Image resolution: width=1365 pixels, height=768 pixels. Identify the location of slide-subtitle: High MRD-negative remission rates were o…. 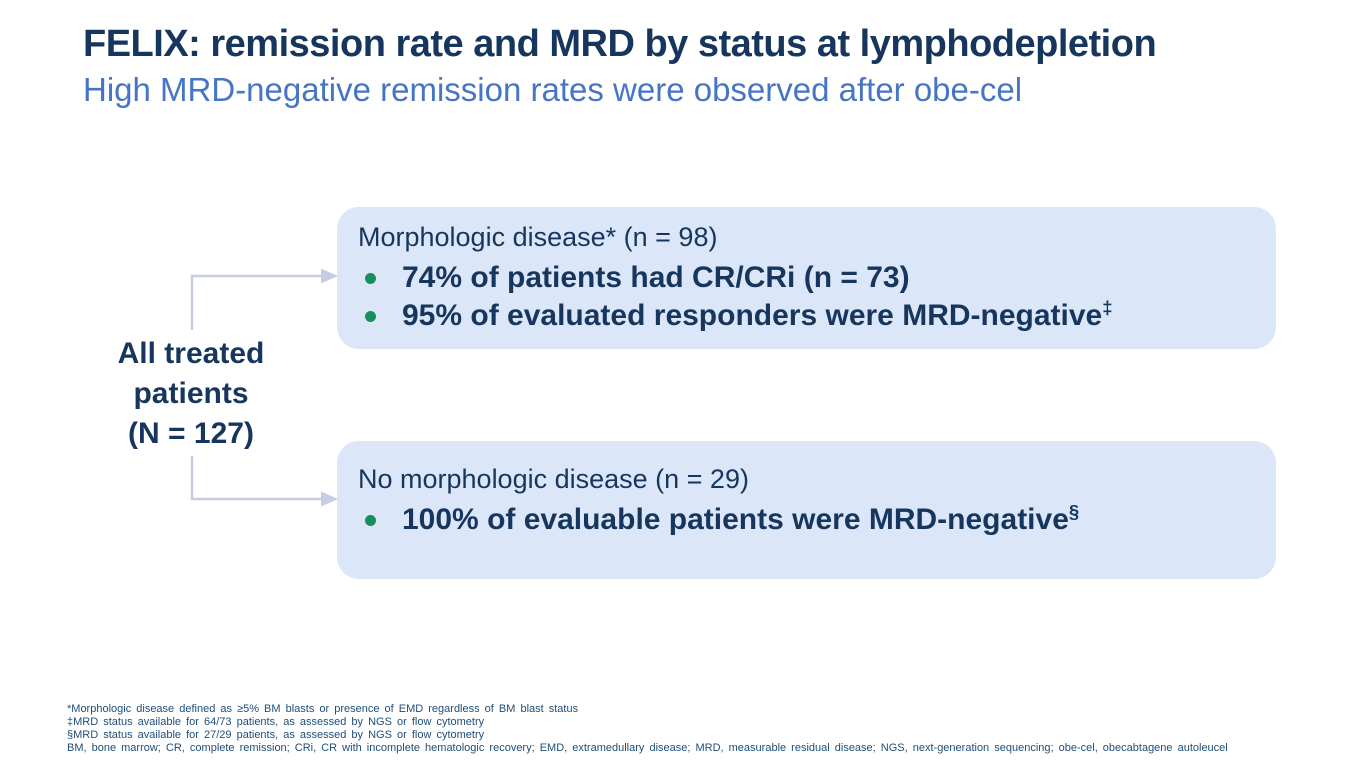
(553, 89).